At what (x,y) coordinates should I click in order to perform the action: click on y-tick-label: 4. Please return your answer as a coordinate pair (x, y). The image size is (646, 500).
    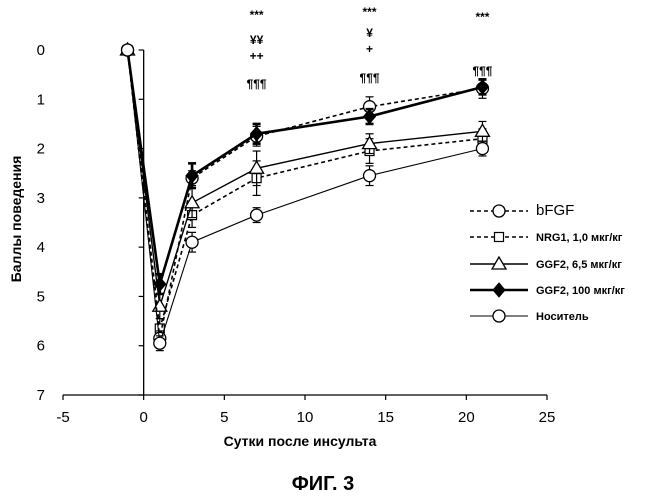
    Looking at the image, I should click on (41, 247).